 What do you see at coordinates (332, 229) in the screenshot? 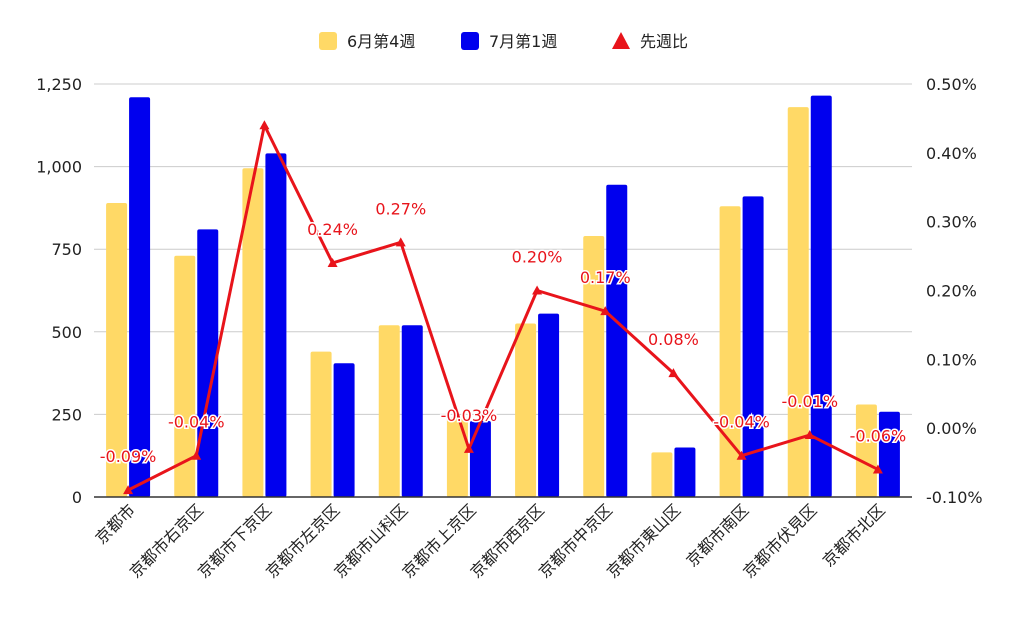
I see `ratio-data-label: 0.24%` at bounding box center [332, 229].